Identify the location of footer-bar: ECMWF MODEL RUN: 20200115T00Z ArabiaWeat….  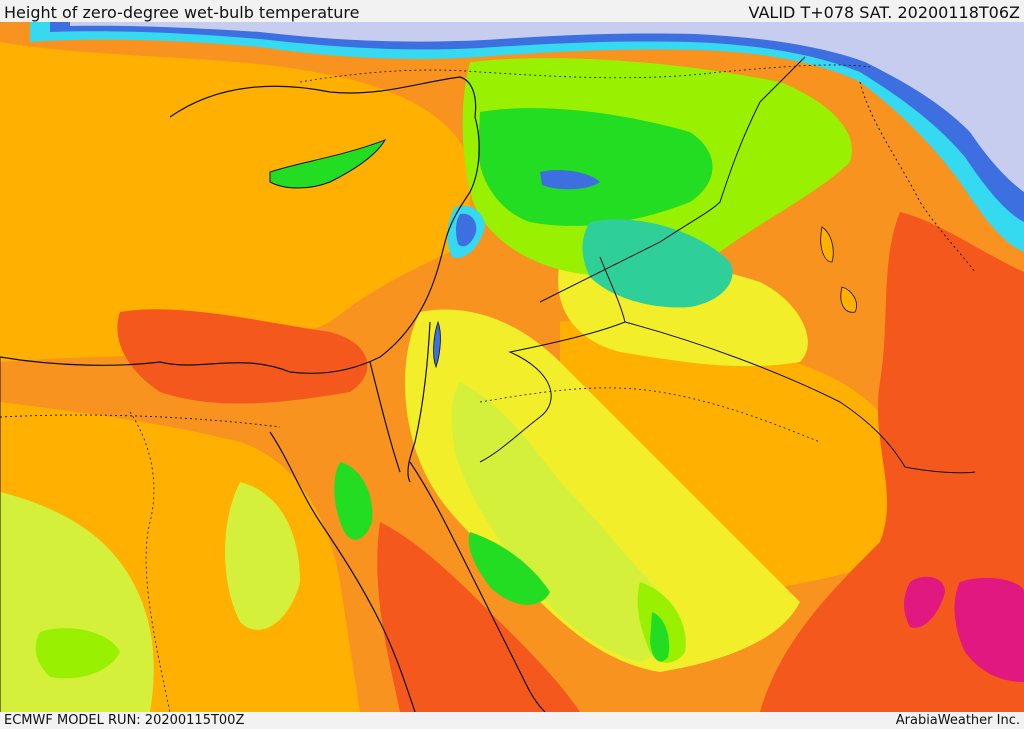
(512, 720).